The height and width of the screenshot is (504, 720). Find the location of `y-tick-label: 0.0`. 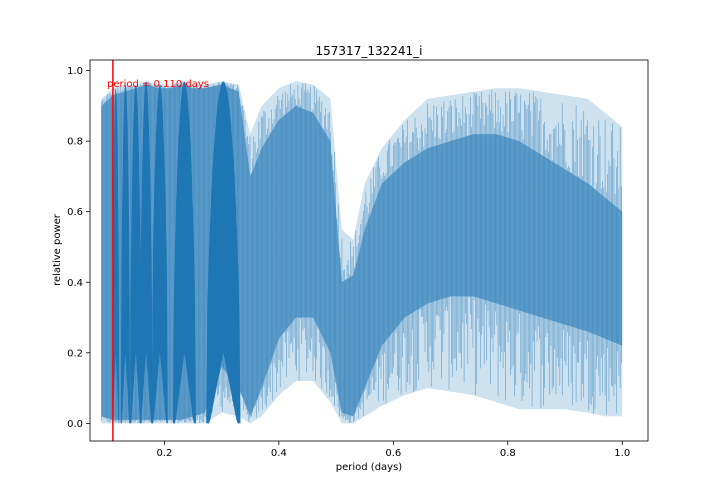

y-tick-label: 0.0 is located at coordinates (75, 424).